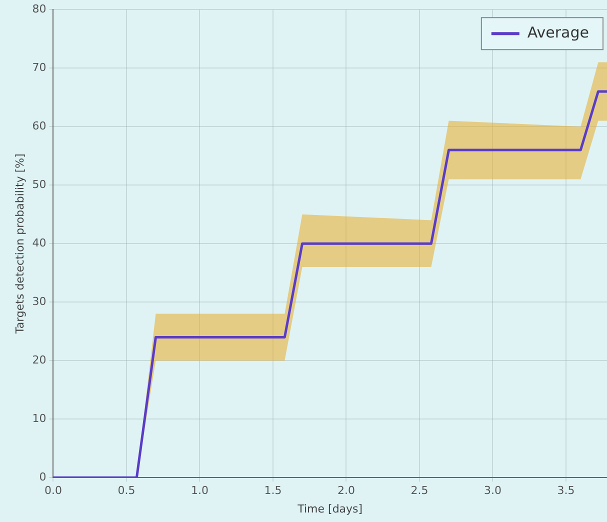 This screenshot has width=607, height=522. What do you see at coordinates (39, 9) in the screenshot?
I see `y-tick-label: 80` at bounding box center [39, 9].